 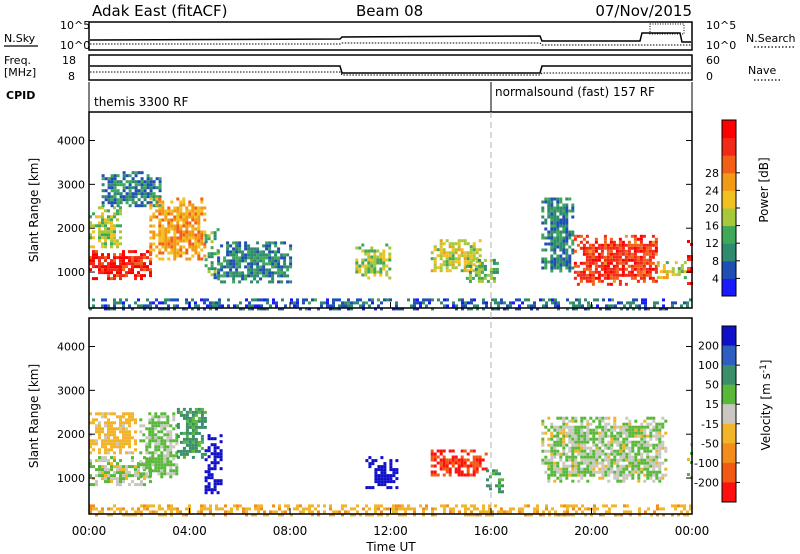 What do you see at coordinates (390, 44) in the screenshot?
I see `nsearch-series-line` at bounding box center [390, 44].